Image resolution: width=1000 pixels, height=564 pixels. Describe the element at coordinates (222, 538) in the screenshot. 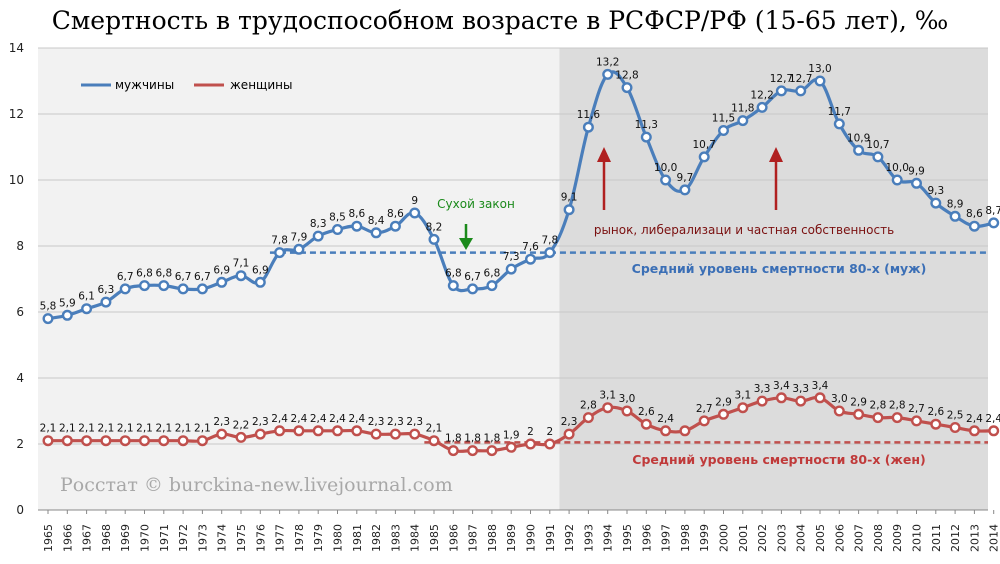

I see `x-tick-label: 1974` at that location.